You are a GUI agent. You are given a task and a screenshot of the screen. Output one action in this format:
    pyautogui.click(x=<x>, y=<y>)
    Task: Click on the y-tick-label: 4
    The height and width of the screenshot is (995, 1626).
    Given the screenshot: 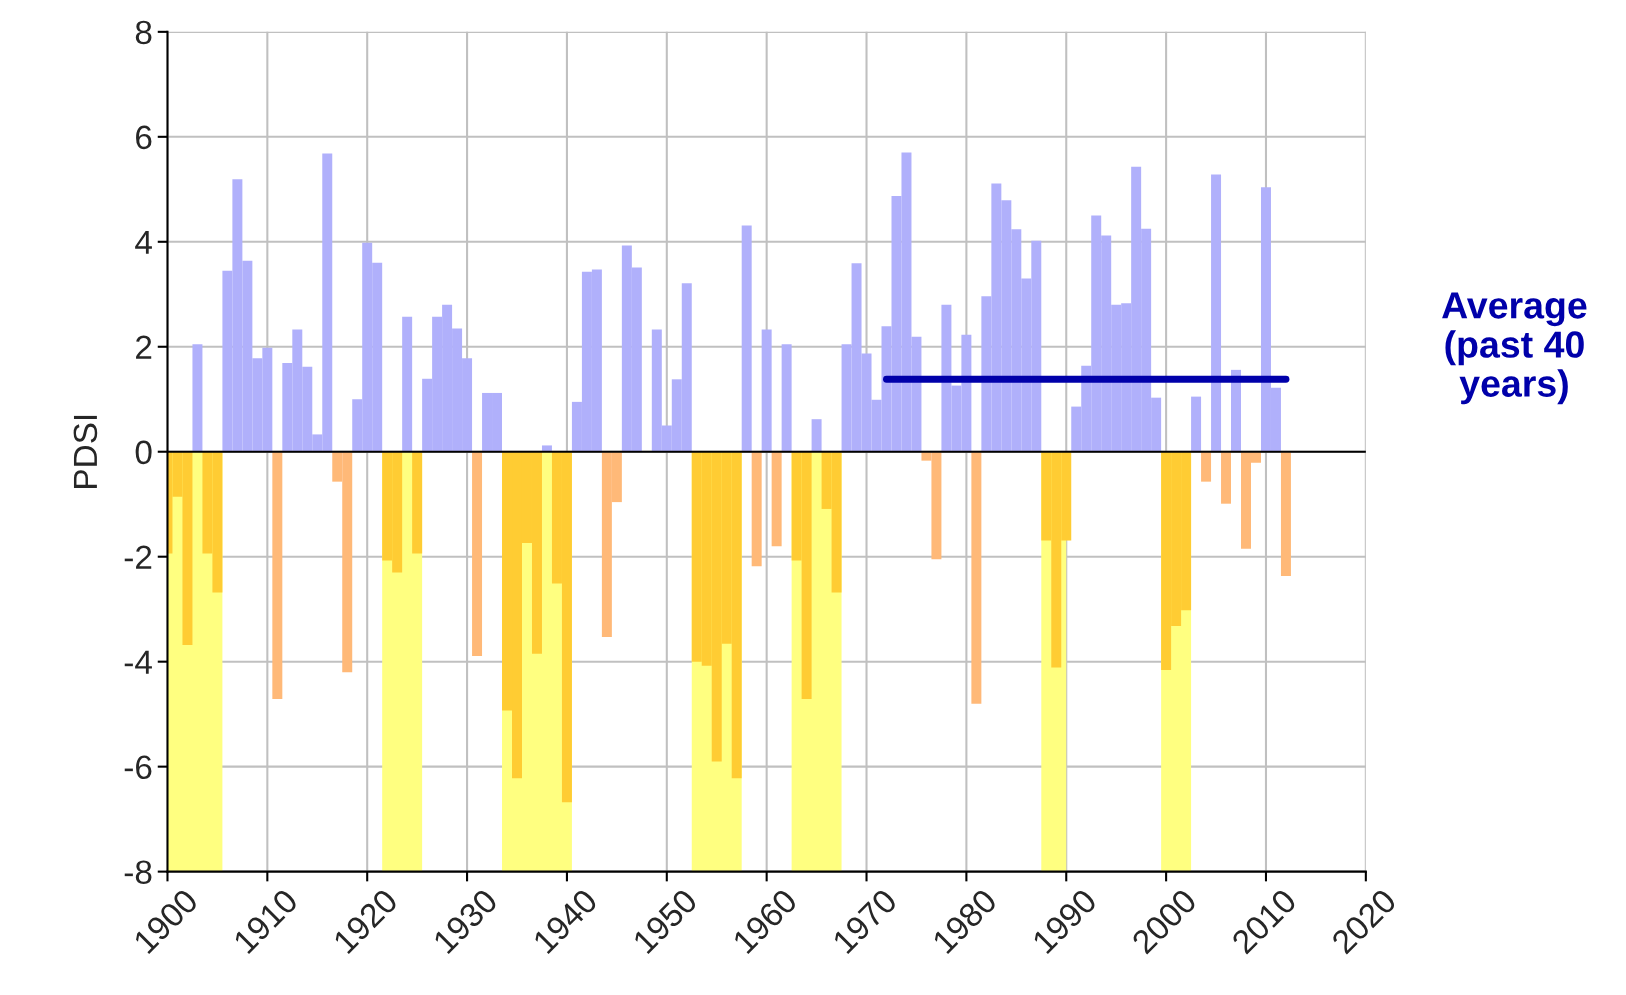 What is the action you would take?
    pyautogui.click(x=143, y=242)
    